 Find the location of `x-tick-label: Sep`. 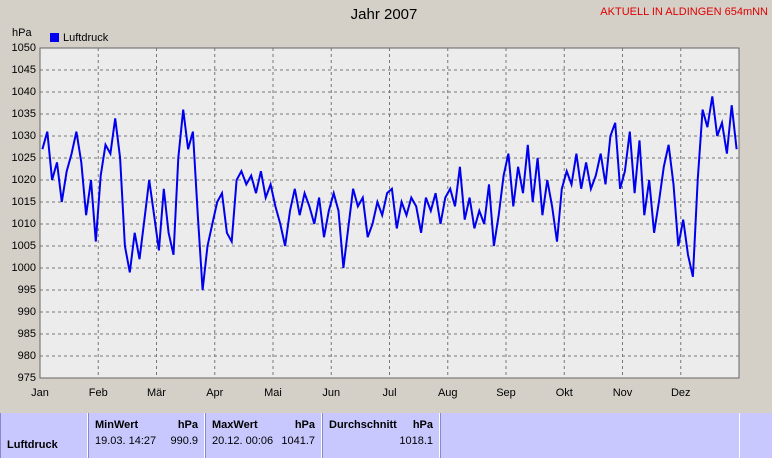

x-tick-label: Sep is located at coordinates (506, 393).